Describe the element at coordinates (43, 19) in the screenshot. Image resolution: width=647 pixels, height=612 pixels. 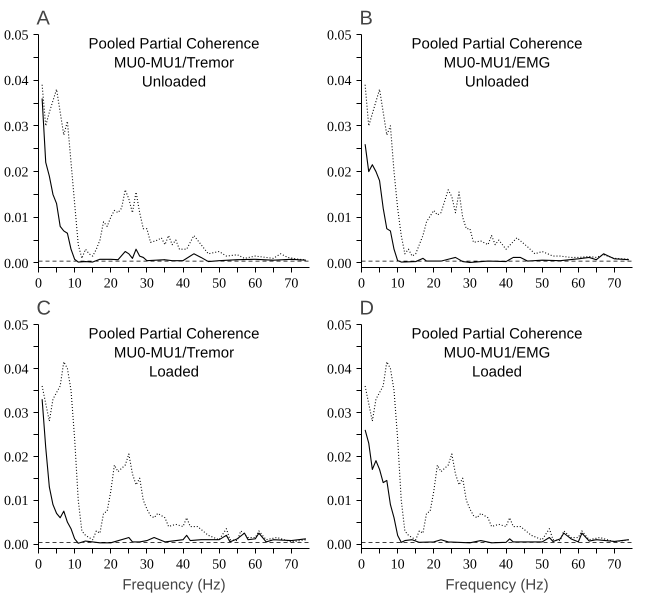
I see `text: A` at that location.